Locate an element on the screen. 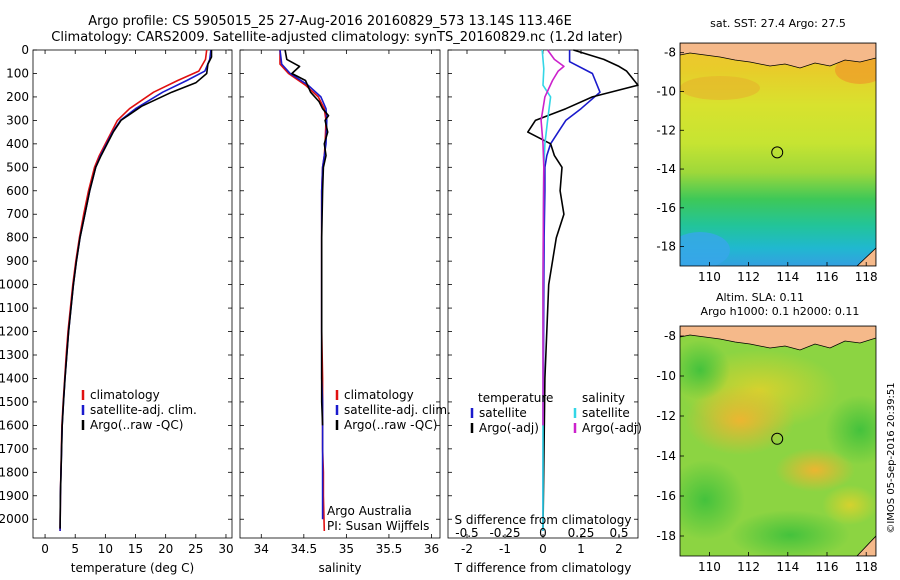  x-tick-label: 34.5 is located at coordinates (303, 549).